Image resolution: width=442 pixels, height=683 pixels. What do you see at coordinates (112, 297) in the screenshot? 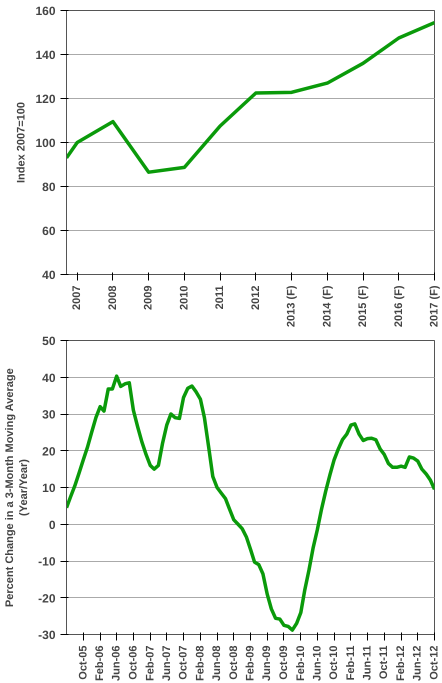
I see `x-tick-label: 2008` at bounding box center [112, 297].